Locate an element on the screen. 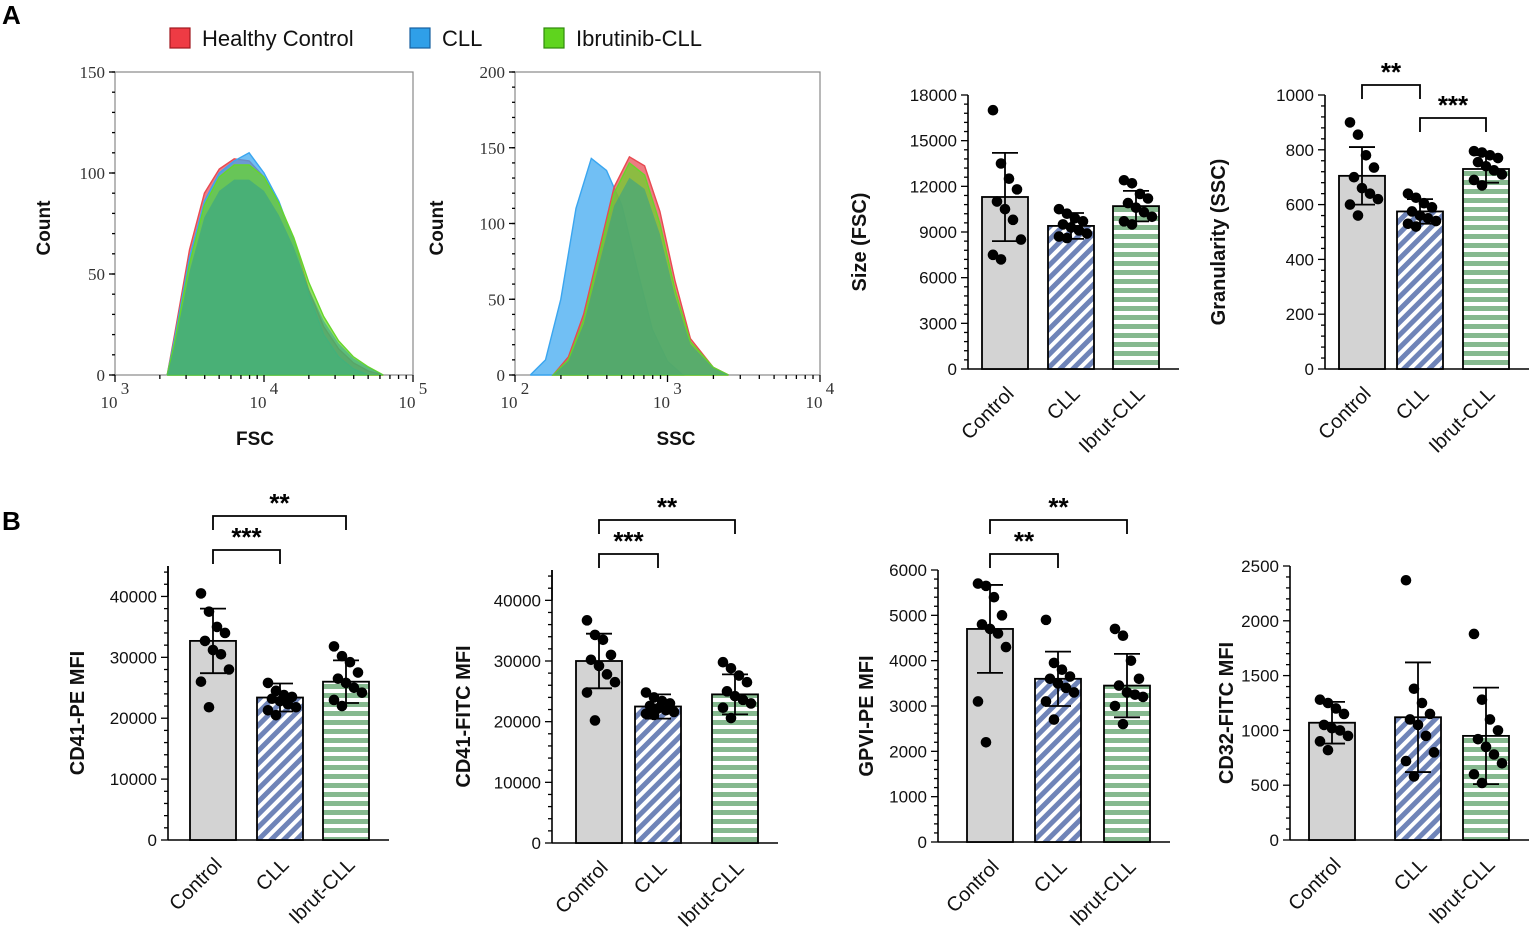  legend: Healthy Control CLL Ibrutinib-CLL is located at coordinates (435, 38).